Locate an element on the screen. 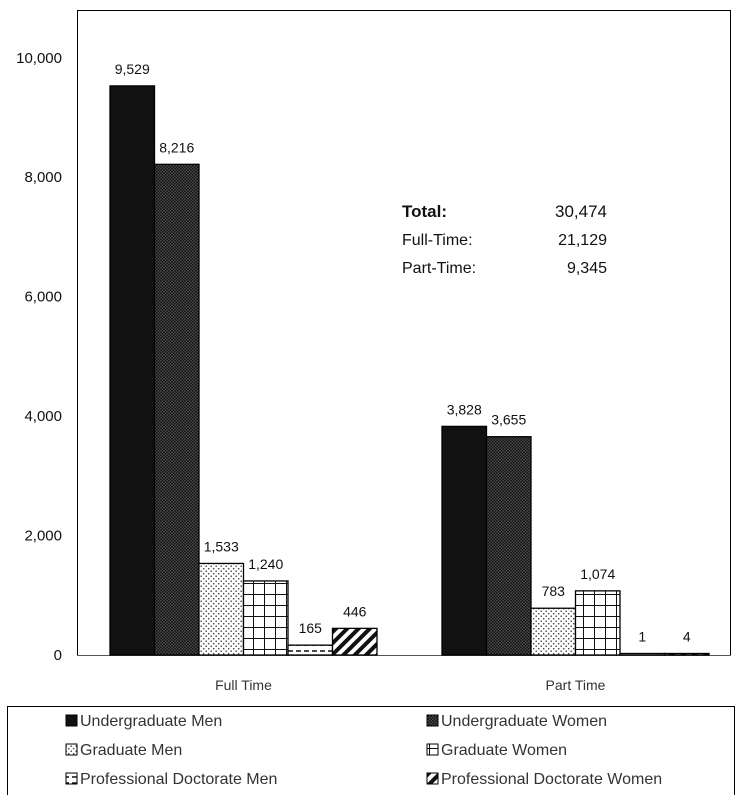 The height and width of the screenshot is (795, 743). legend-frame is located at coordinates (371, 750).